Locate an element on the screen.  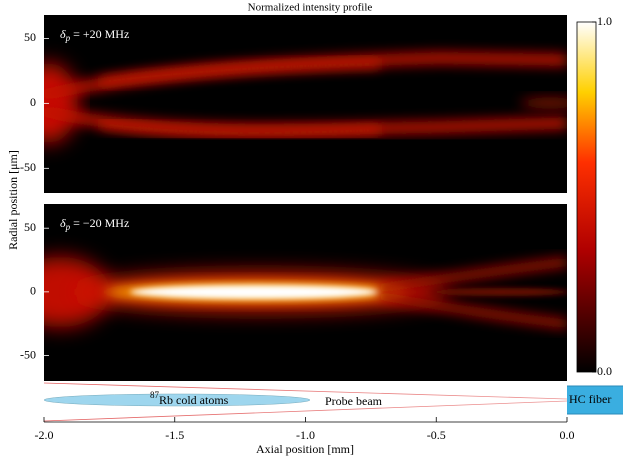
probe-label: Probe beam is located at coordinates (354, 401).